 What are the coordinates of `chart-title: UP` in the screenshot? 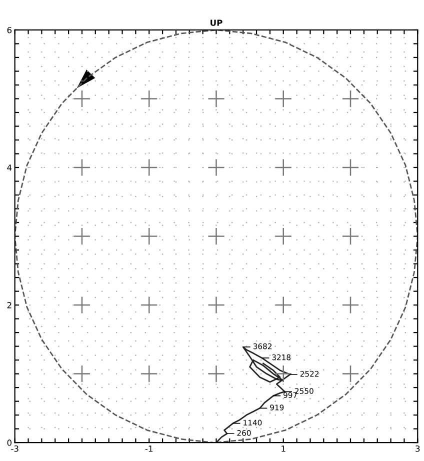 It's located at (216, 23).